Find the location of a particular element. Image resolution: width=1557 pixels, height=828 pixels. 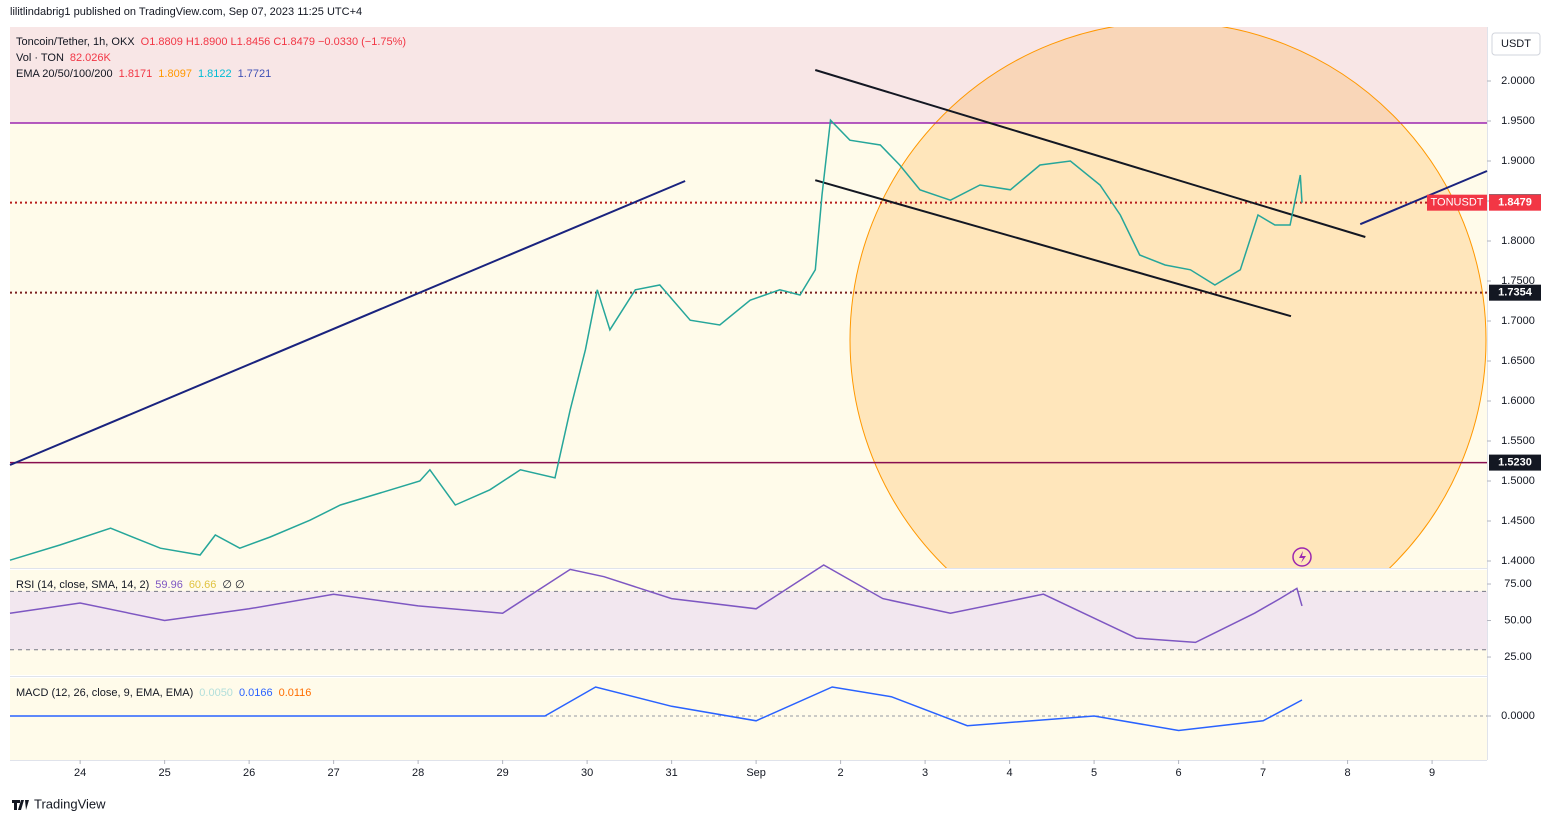

price-label: 1.5230 is located at coordinates (1515, 463).